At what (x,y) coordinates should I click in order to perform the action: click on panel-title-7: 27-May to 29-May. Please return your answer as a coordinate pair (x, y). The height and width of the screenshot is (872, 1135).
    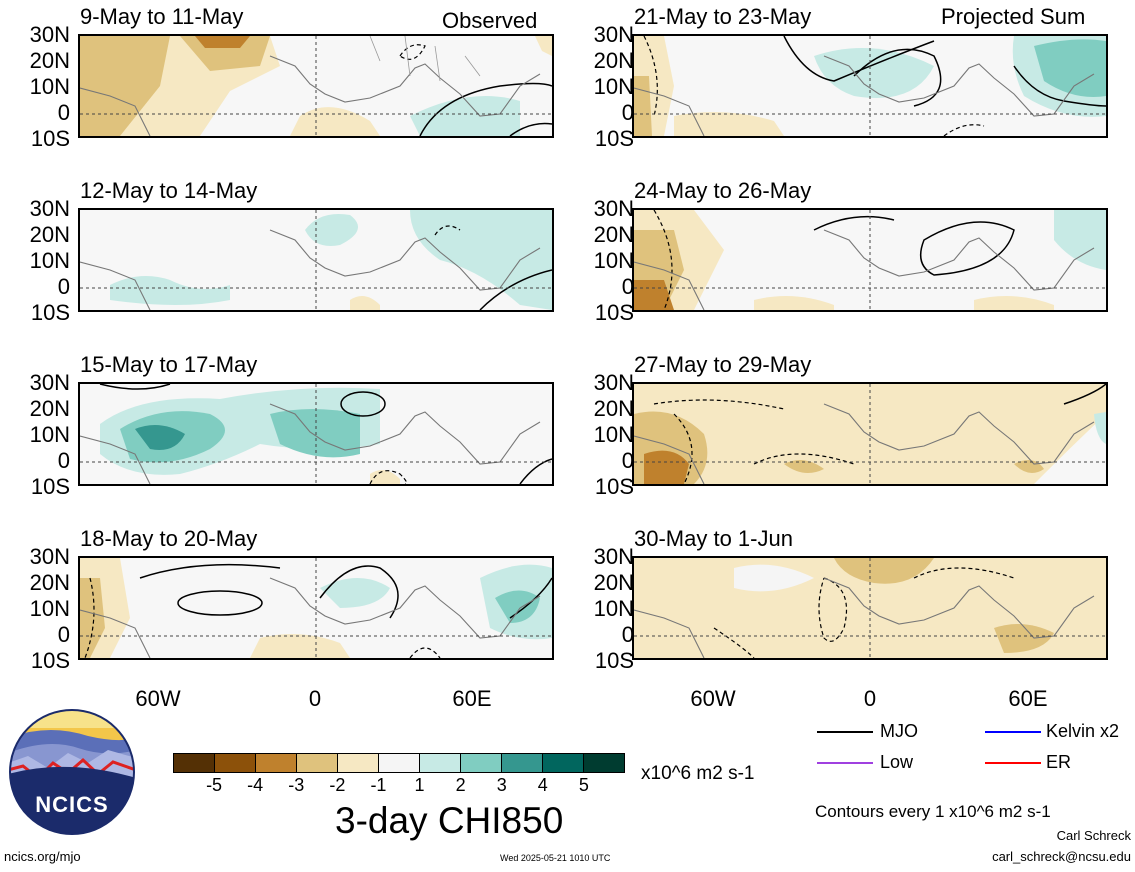
    Looking at the image, I should click on (723, 364).